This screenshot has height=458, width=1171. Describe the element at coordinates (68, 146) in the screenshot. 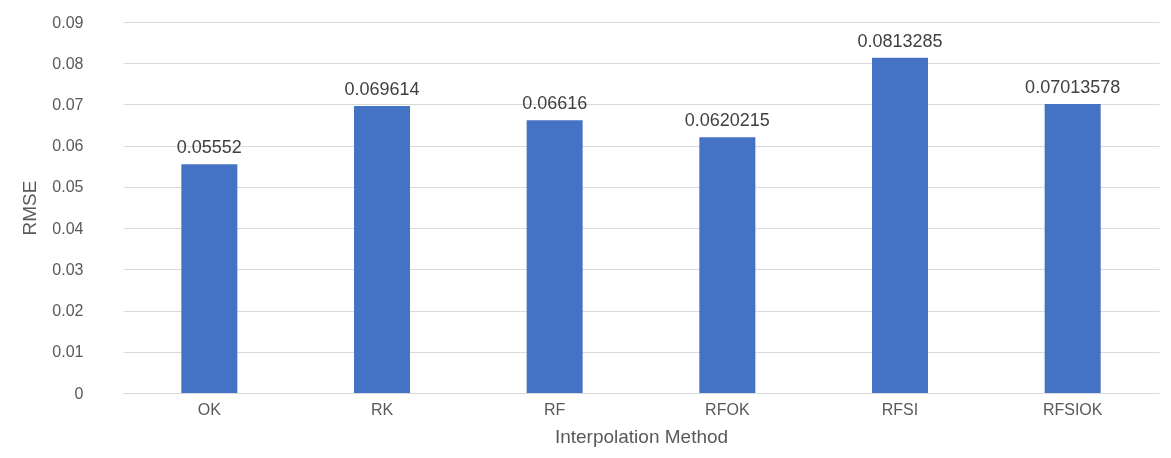

I see `y-tick-label: 0.06` at that location.